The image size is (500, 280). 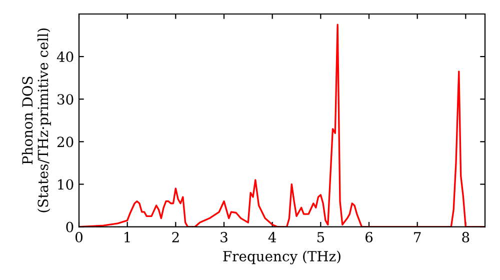 What do you see at coordinates (127, 237) in the screenshot?
I see `x-tick-label: 1` at bounding box center [127, 237].